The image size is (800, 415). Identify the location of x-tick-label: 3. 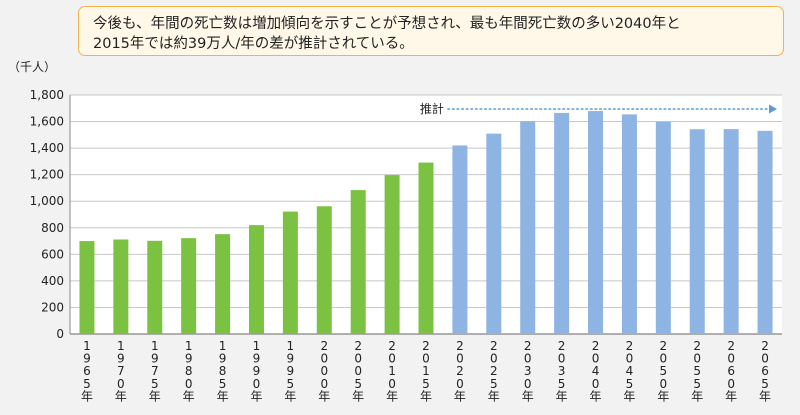
(562, 371).